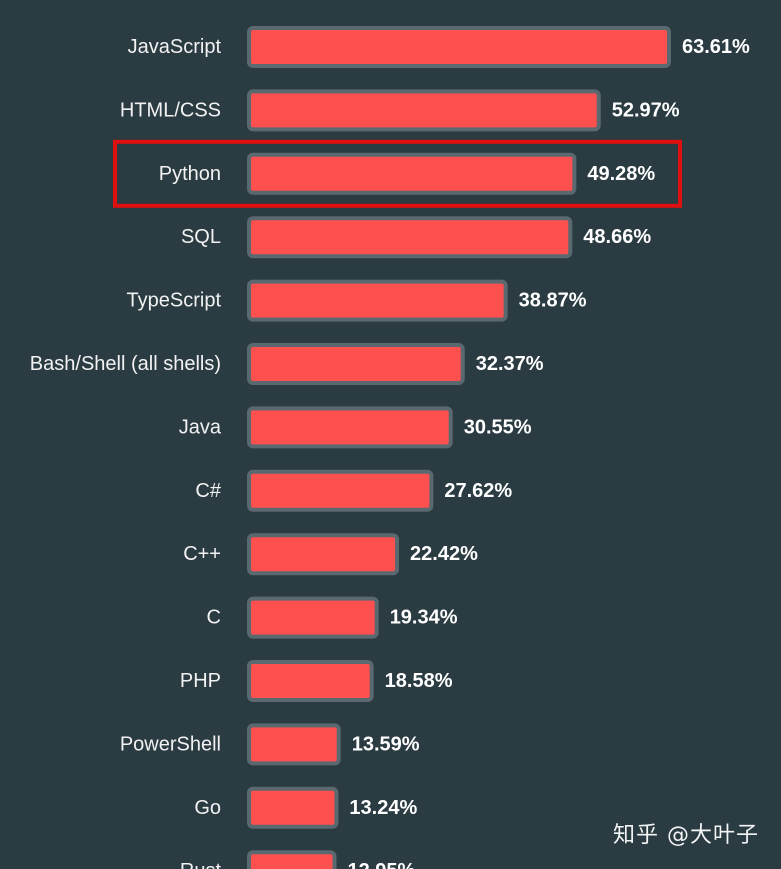 Image resolution: width=781 pixels, height=869 pixels. What do you see at coordinates (310, 681) in the screenshot?
I see `bar-php` at bounding box center [310, 681].